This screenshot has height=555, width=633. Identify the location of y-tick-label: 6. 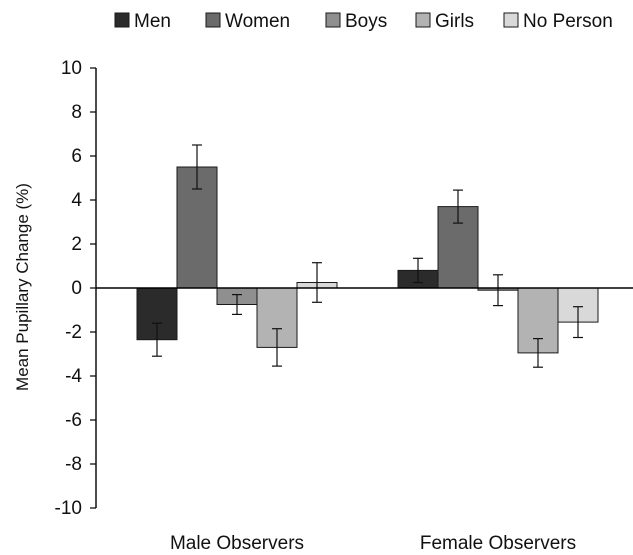
(76, 156).